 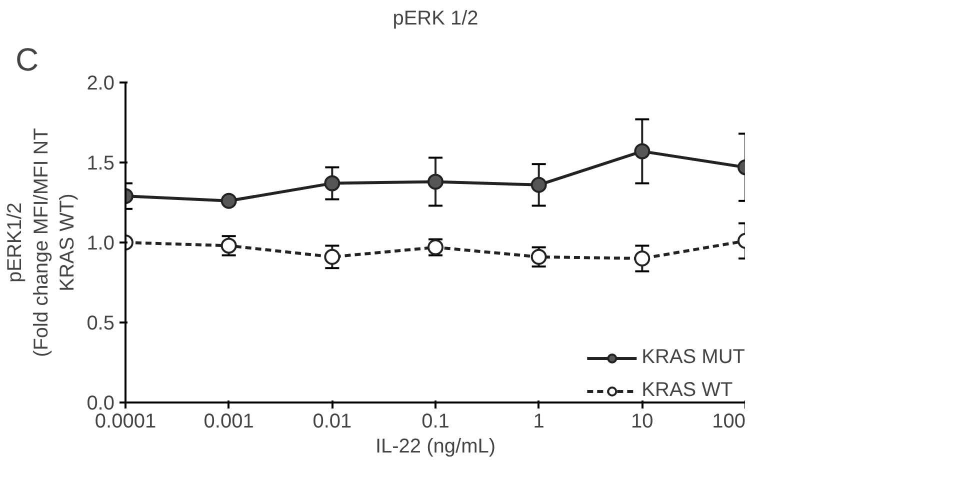 What do you see at coordinates (100, 163) in the screenshot?
I see `y-tick-label: 1.5` at bounding box center [100, 163].